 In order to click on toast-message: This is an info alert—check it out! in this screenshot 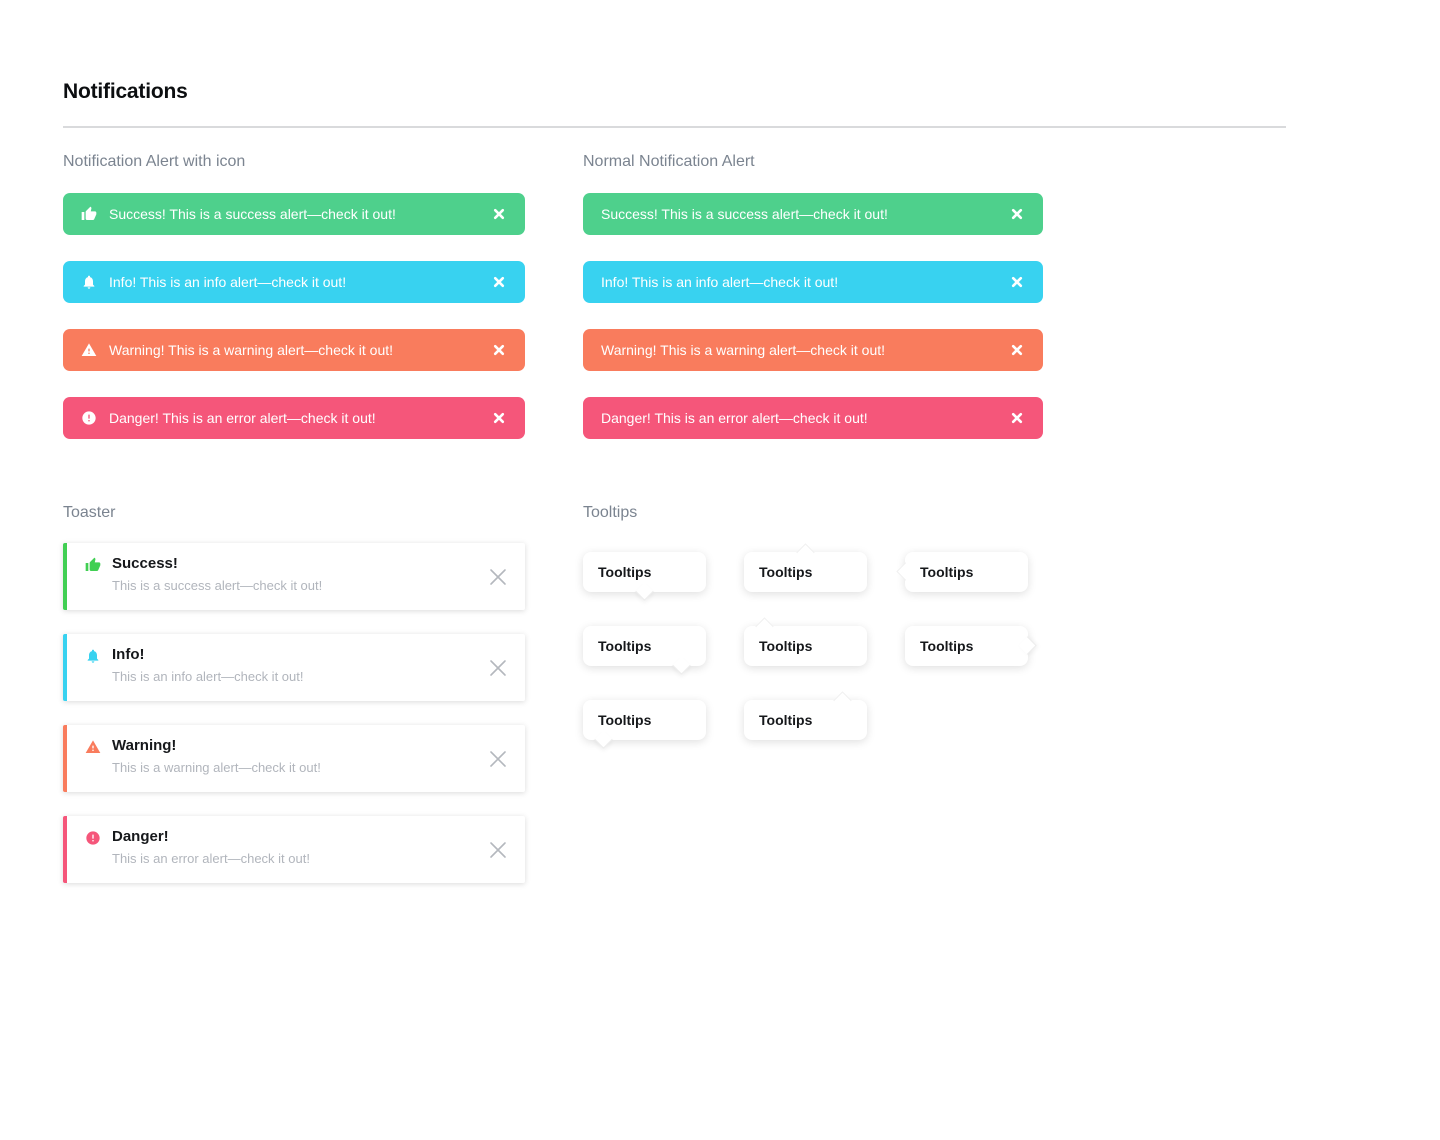, I will do `click(208, 676)`.